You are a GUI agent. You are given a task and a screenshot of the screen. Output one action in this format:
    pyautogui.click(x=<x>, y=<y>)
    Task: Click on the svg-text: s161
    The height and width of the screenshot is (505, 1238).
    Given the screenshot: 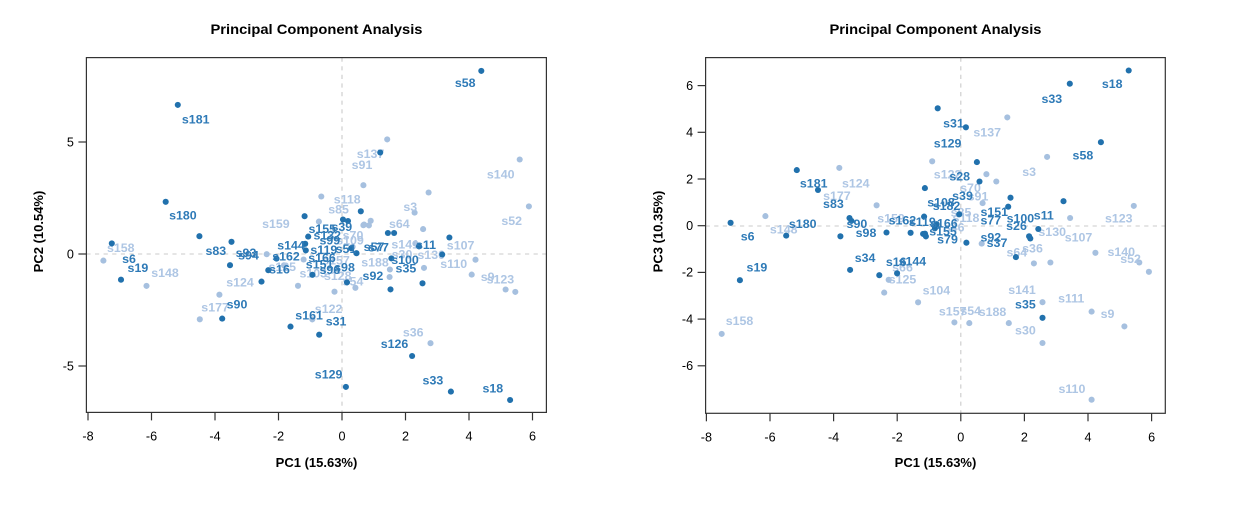 What is the action you would take?
    pyautogui.click(x=309, y=316)
    